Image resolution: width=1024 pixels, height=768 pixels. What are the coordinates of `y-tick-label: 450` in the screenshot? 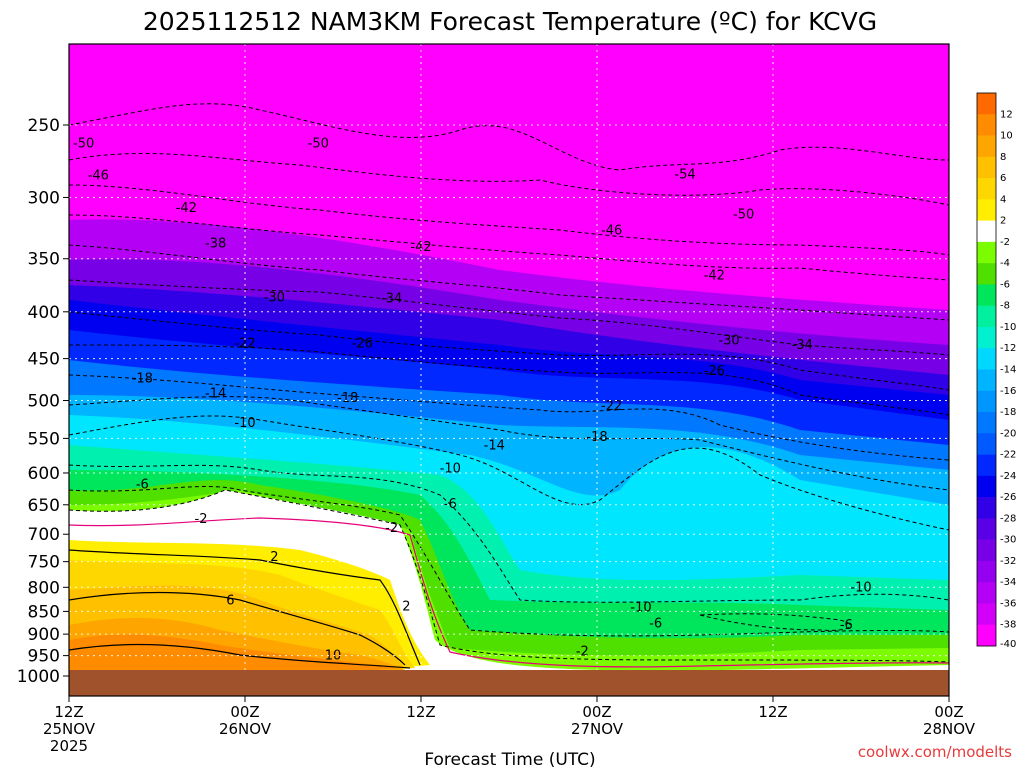 It's located at (44, 360).